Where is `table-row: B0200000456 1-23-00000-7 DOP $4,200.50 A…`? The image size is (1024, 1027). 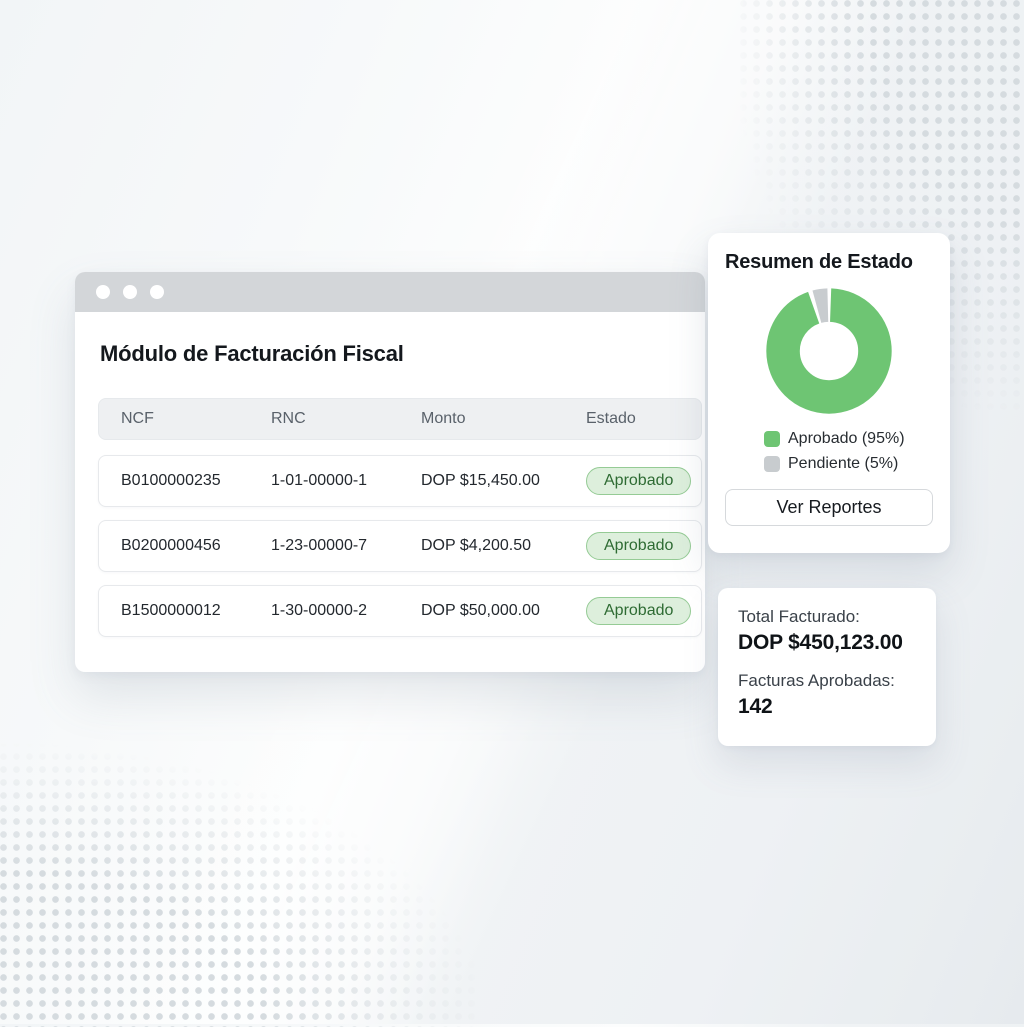 table-row: B0200000456 1-23-00000-7 DOP $4,200.50 A… is located at coordinates (400, 546).